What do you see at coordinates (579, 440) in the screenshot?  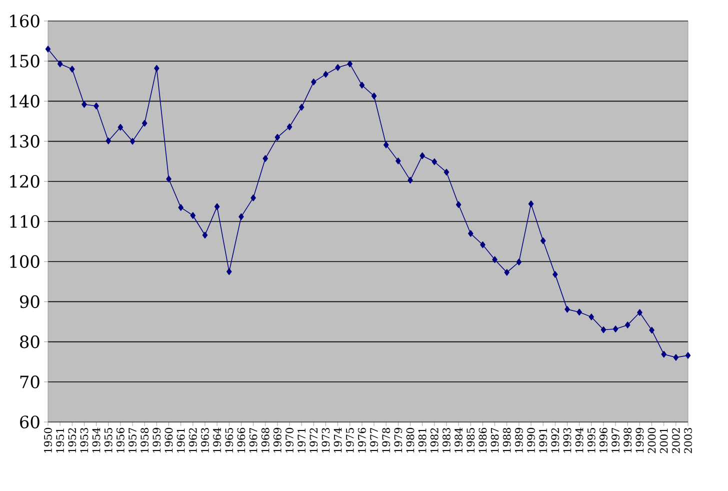 I see `x-tick-label: 1994` at bounding box center [579, 440].